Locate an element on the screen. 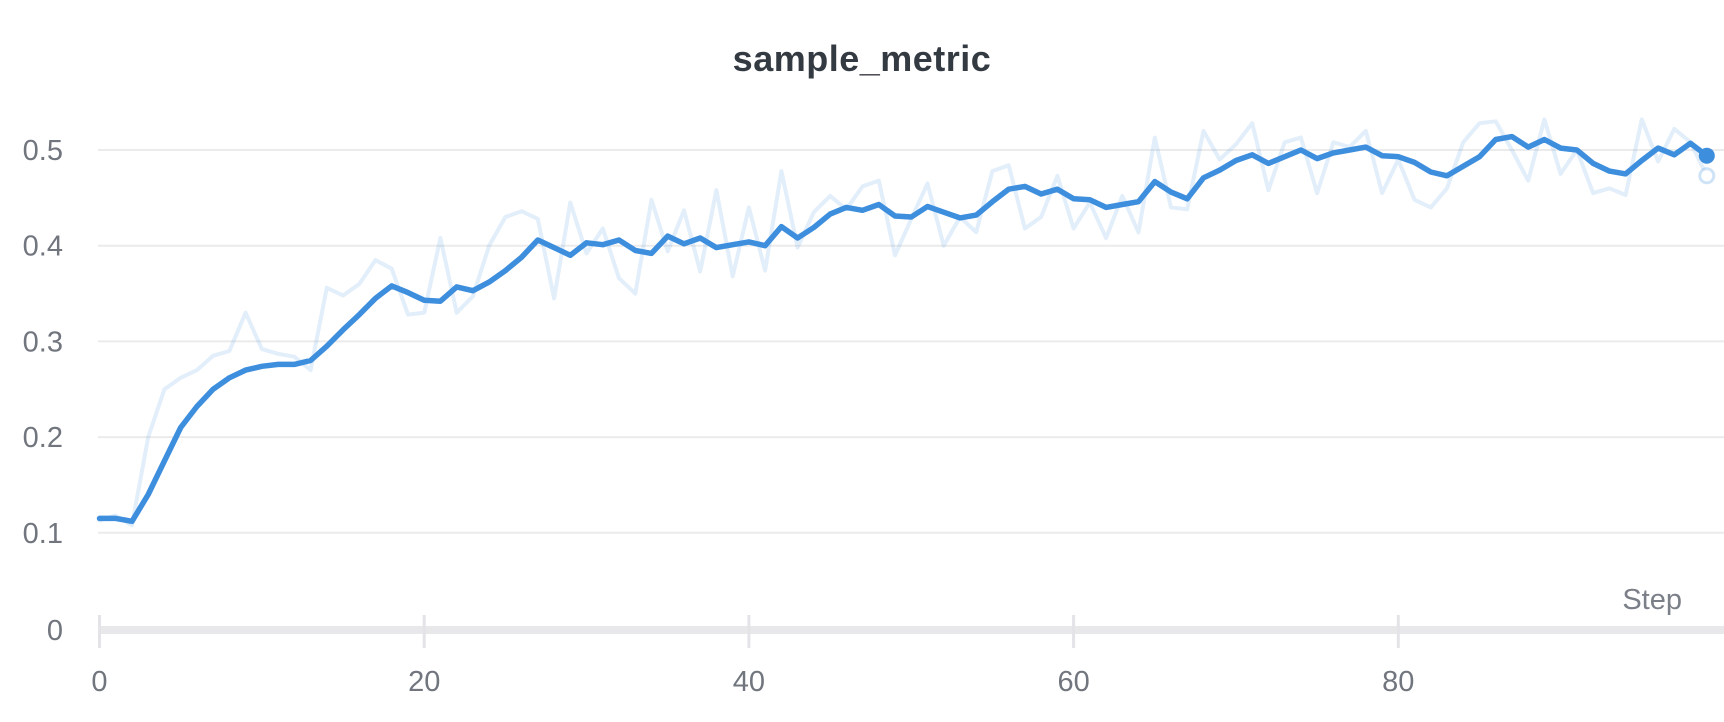 The height and width of the screenshot is (722, 1724). y-tick-label: 0.3 is located at coordinates (43, 342).